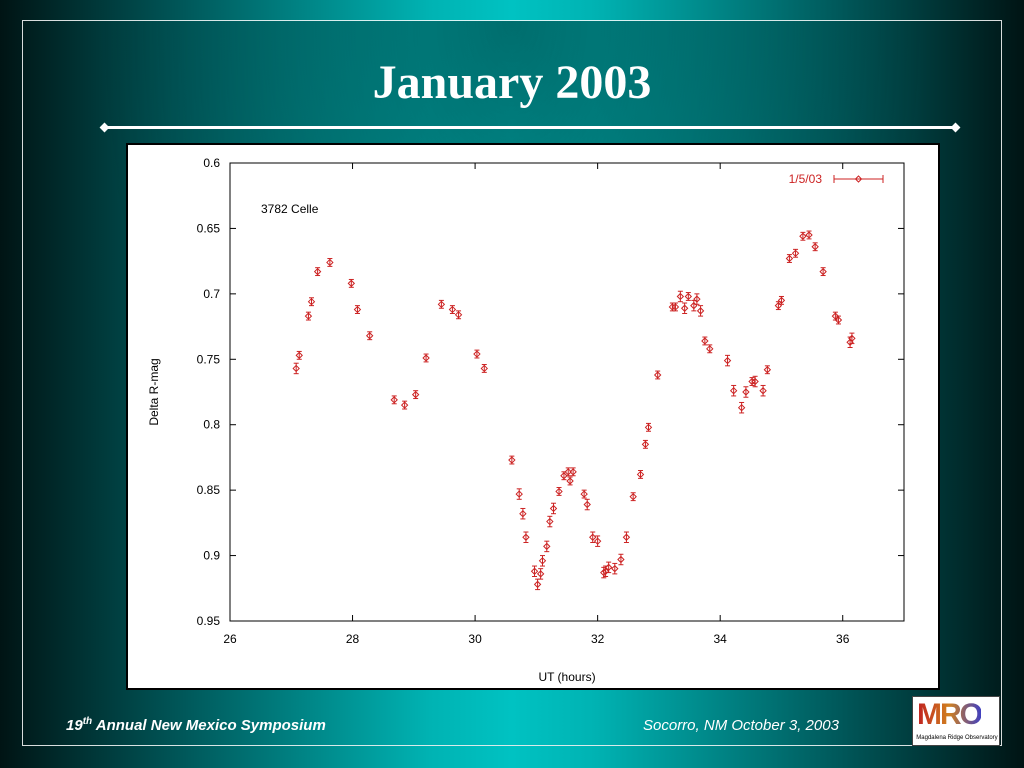 The height and width of the screenshot is (768, 1024). Describe the element at coordinates (230, 639) in the screenshot. I see `x-tick-label: 26` at that location.